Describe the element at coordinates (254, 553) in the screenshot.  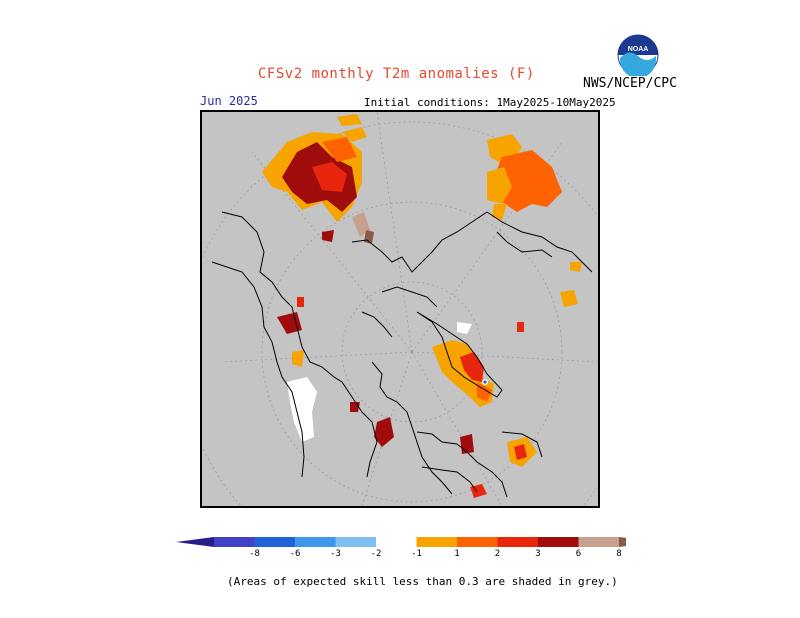
I see `colorbar-tick-label: -8` at that location.